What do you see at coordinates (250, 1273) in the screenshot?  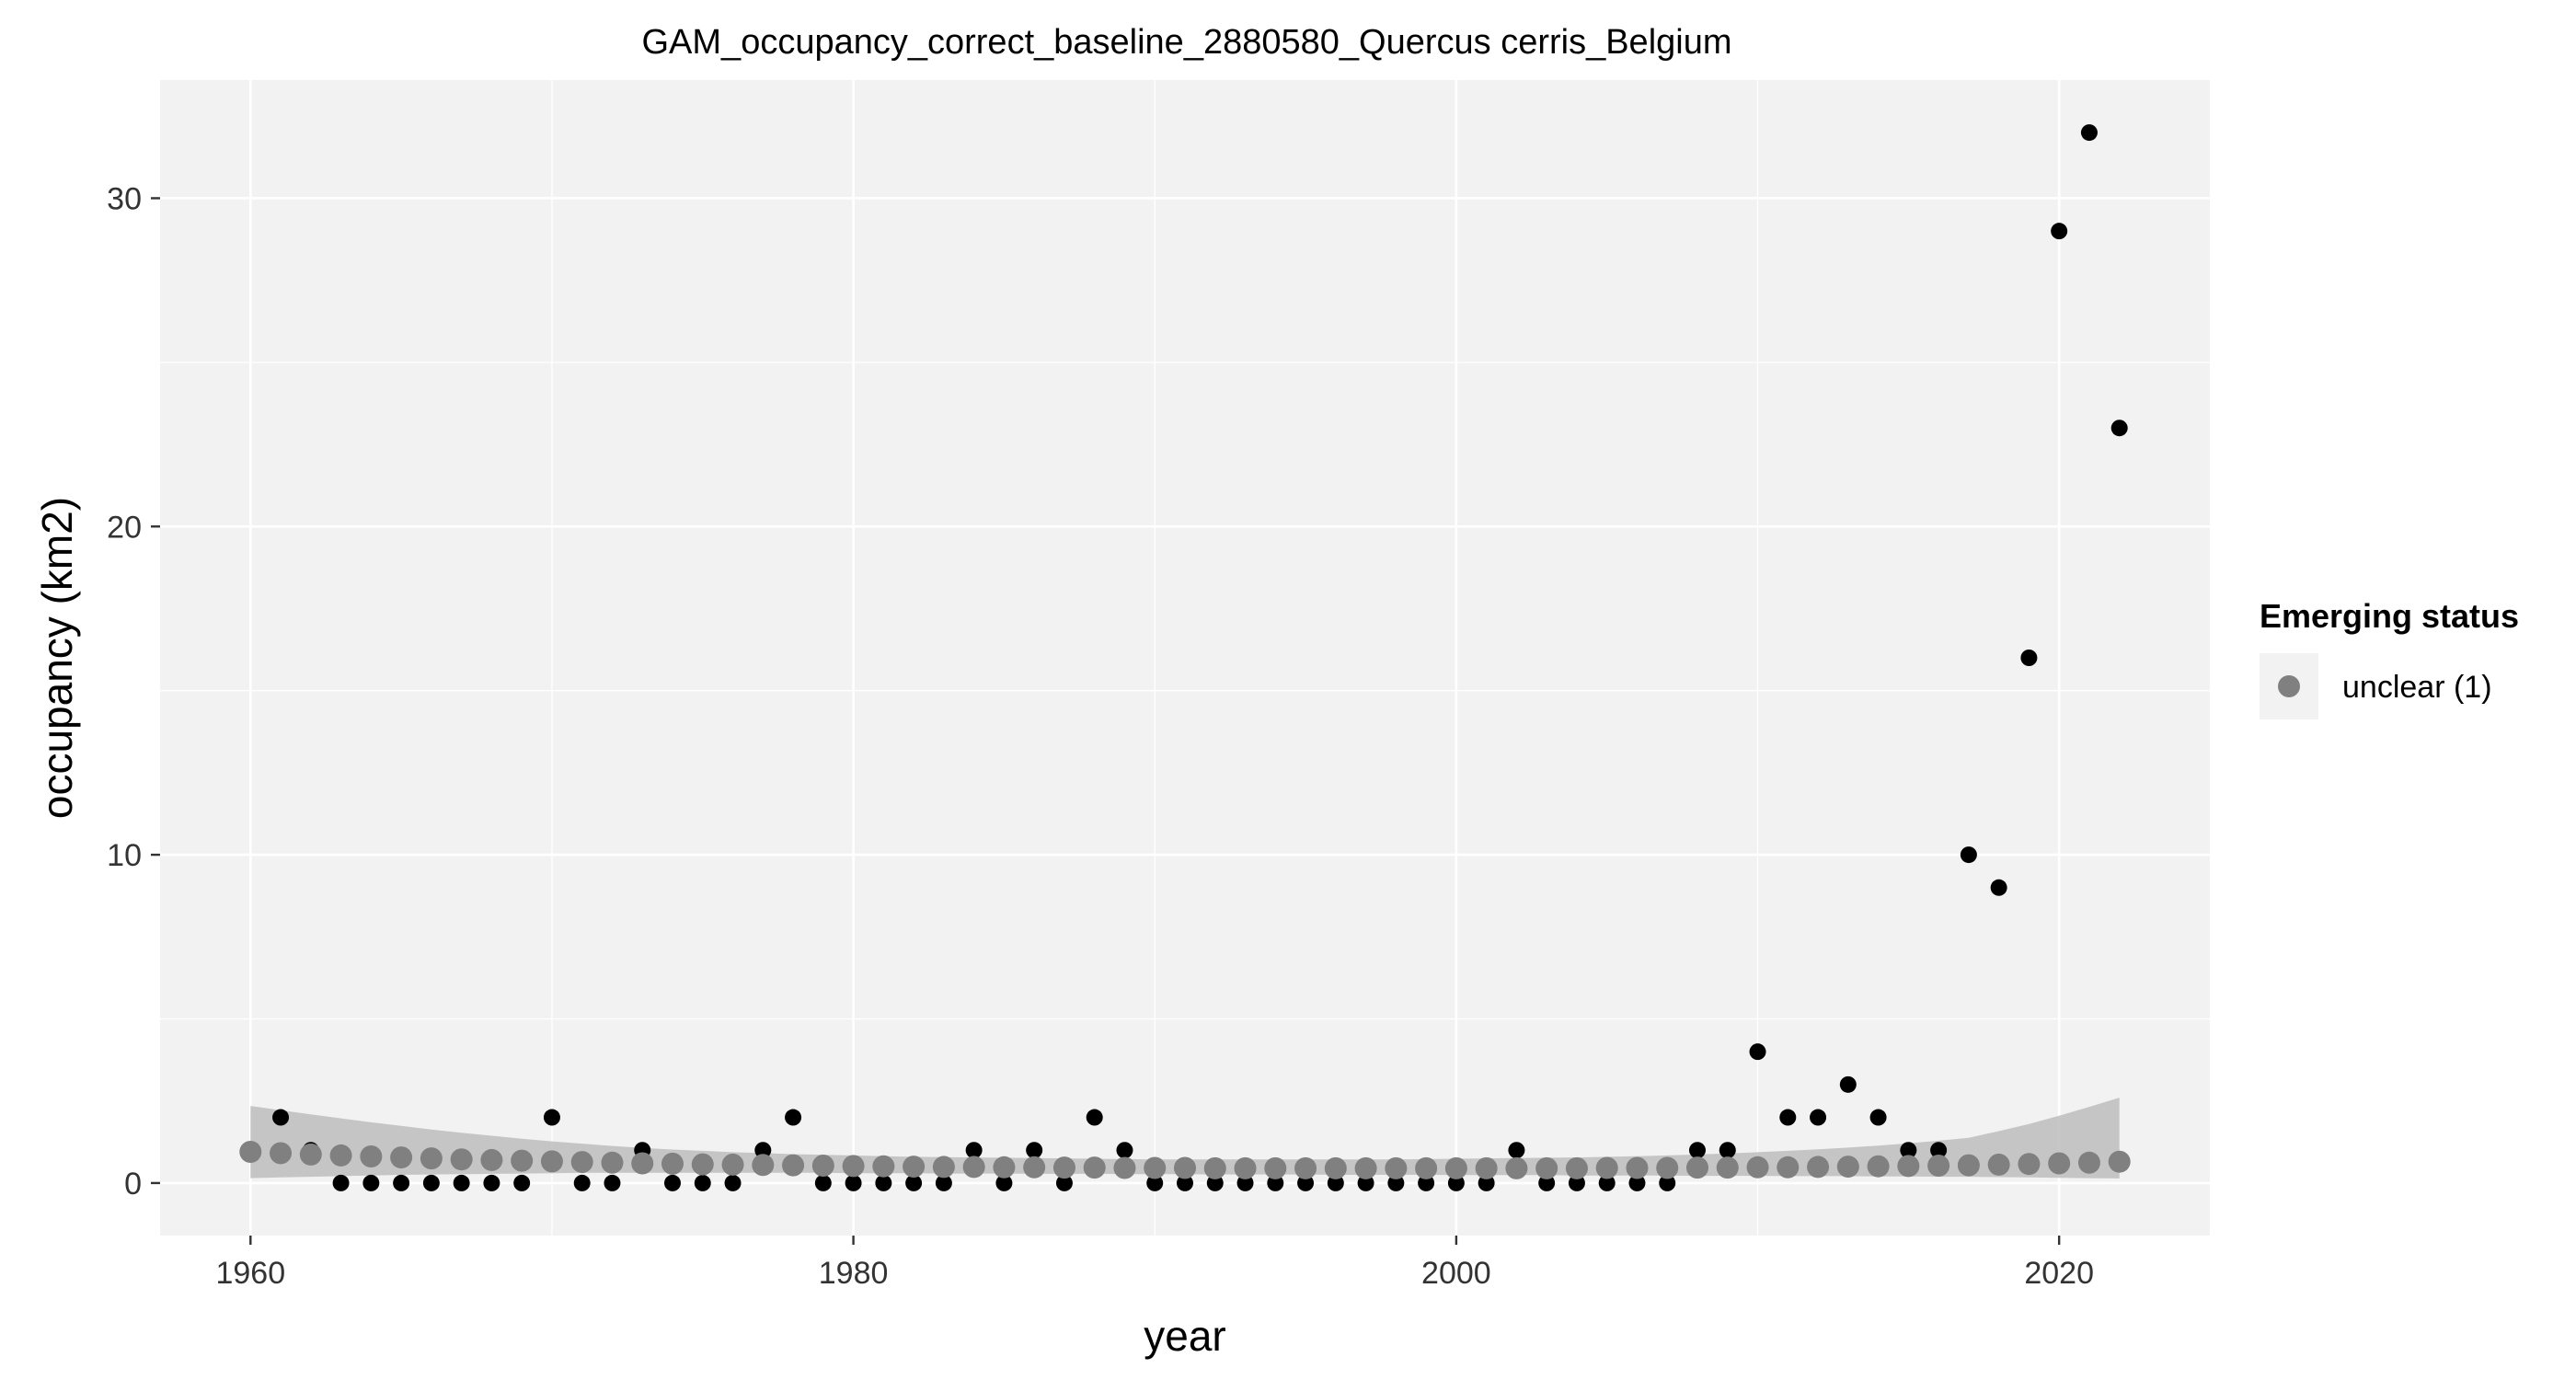 I see `x-tick-label: 1960` at bounding box center [250, 1273].